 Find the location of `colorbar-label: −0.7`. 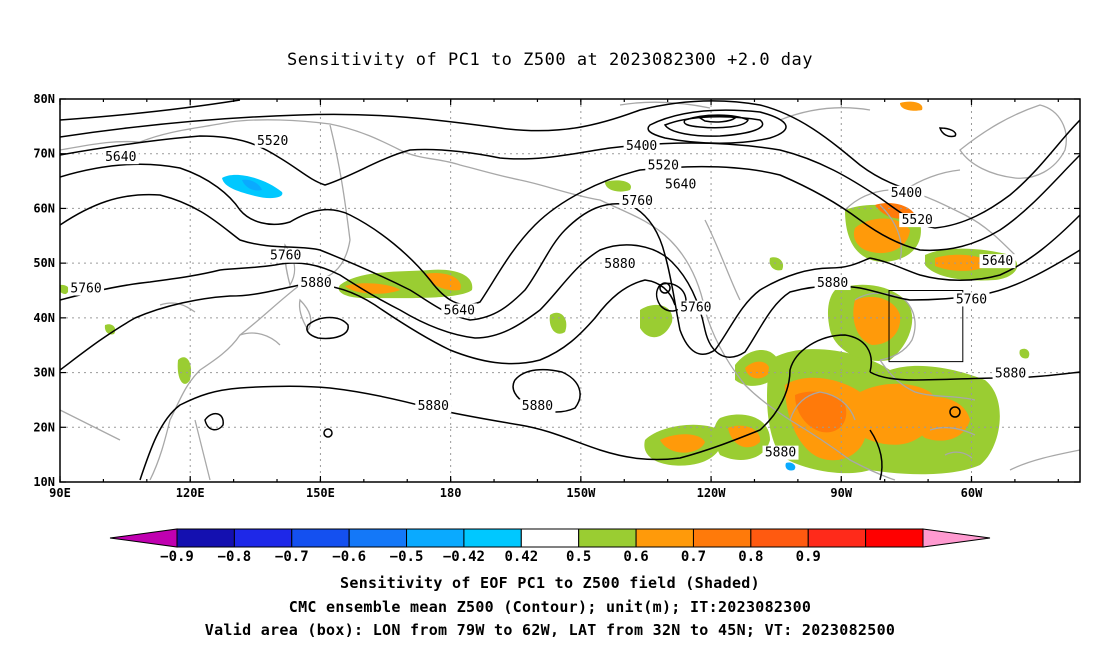

colorbar-label: −0.7 is located at coordinates (292, 557).